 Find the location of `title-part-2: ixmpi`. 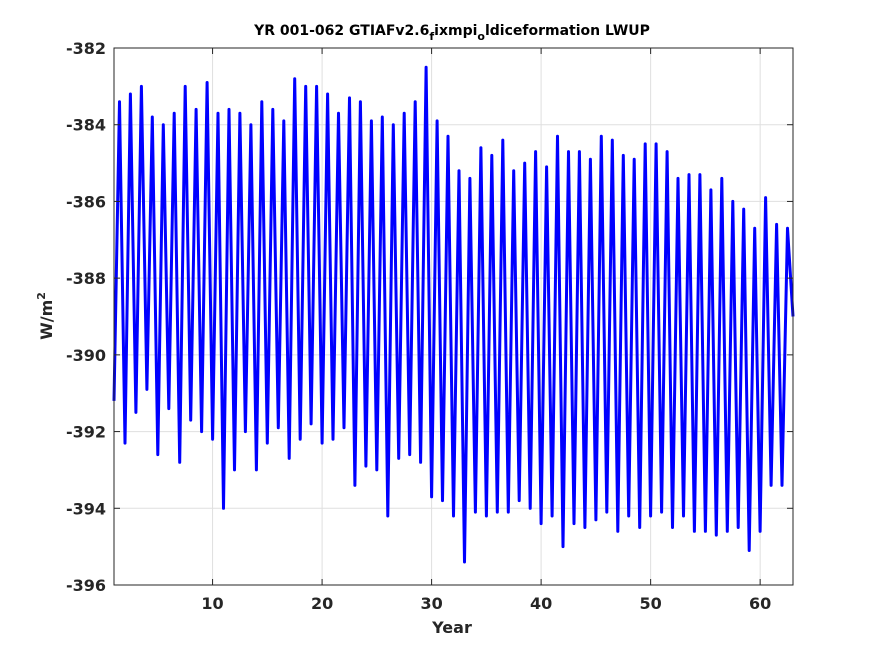

title-part-2: ixmpi is located at coordinates (455, 31).